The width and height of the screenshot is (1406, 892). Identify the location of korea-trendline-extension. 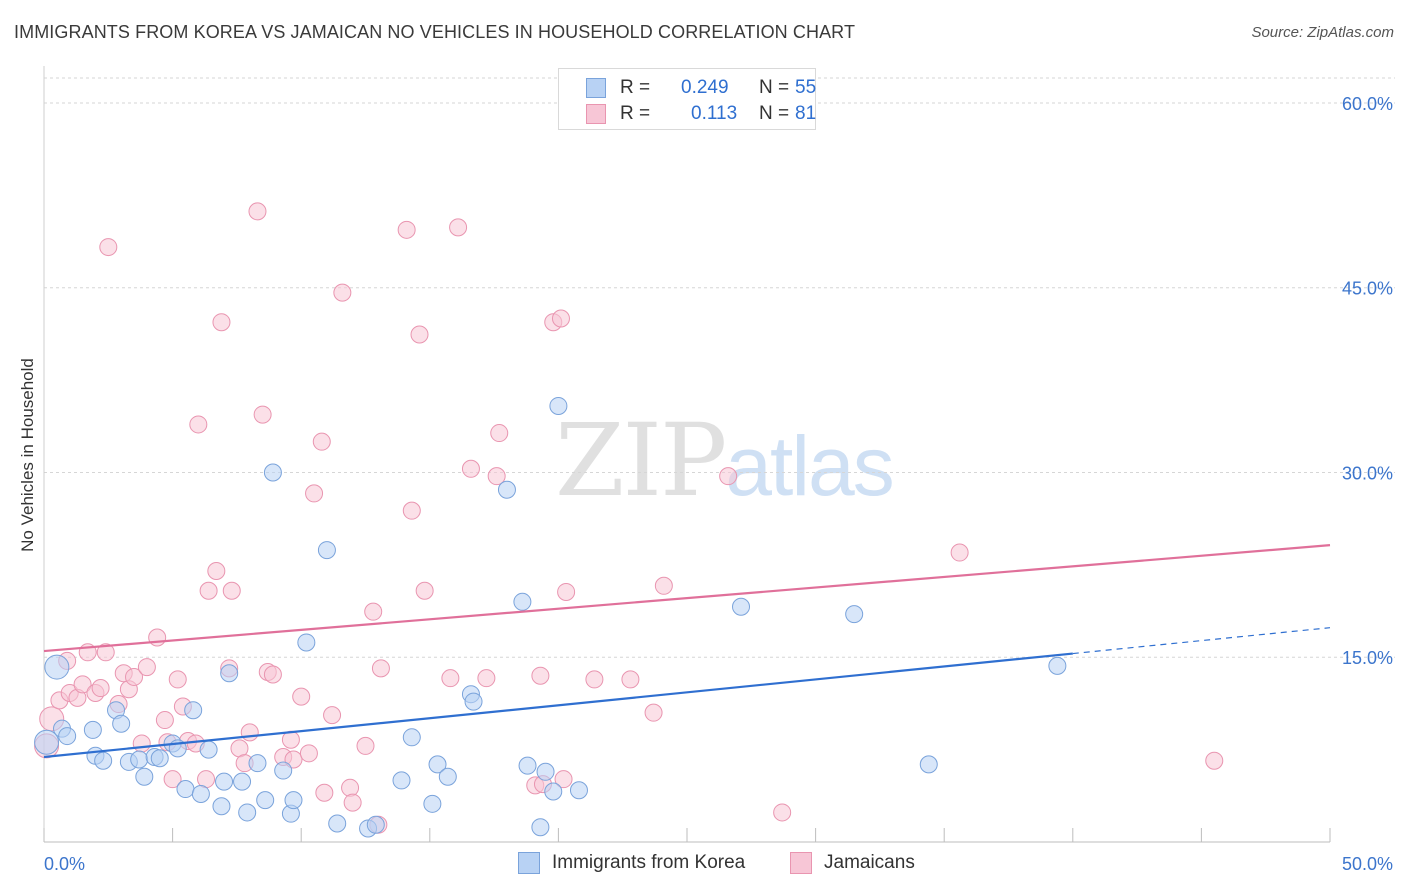
(1201, 641).